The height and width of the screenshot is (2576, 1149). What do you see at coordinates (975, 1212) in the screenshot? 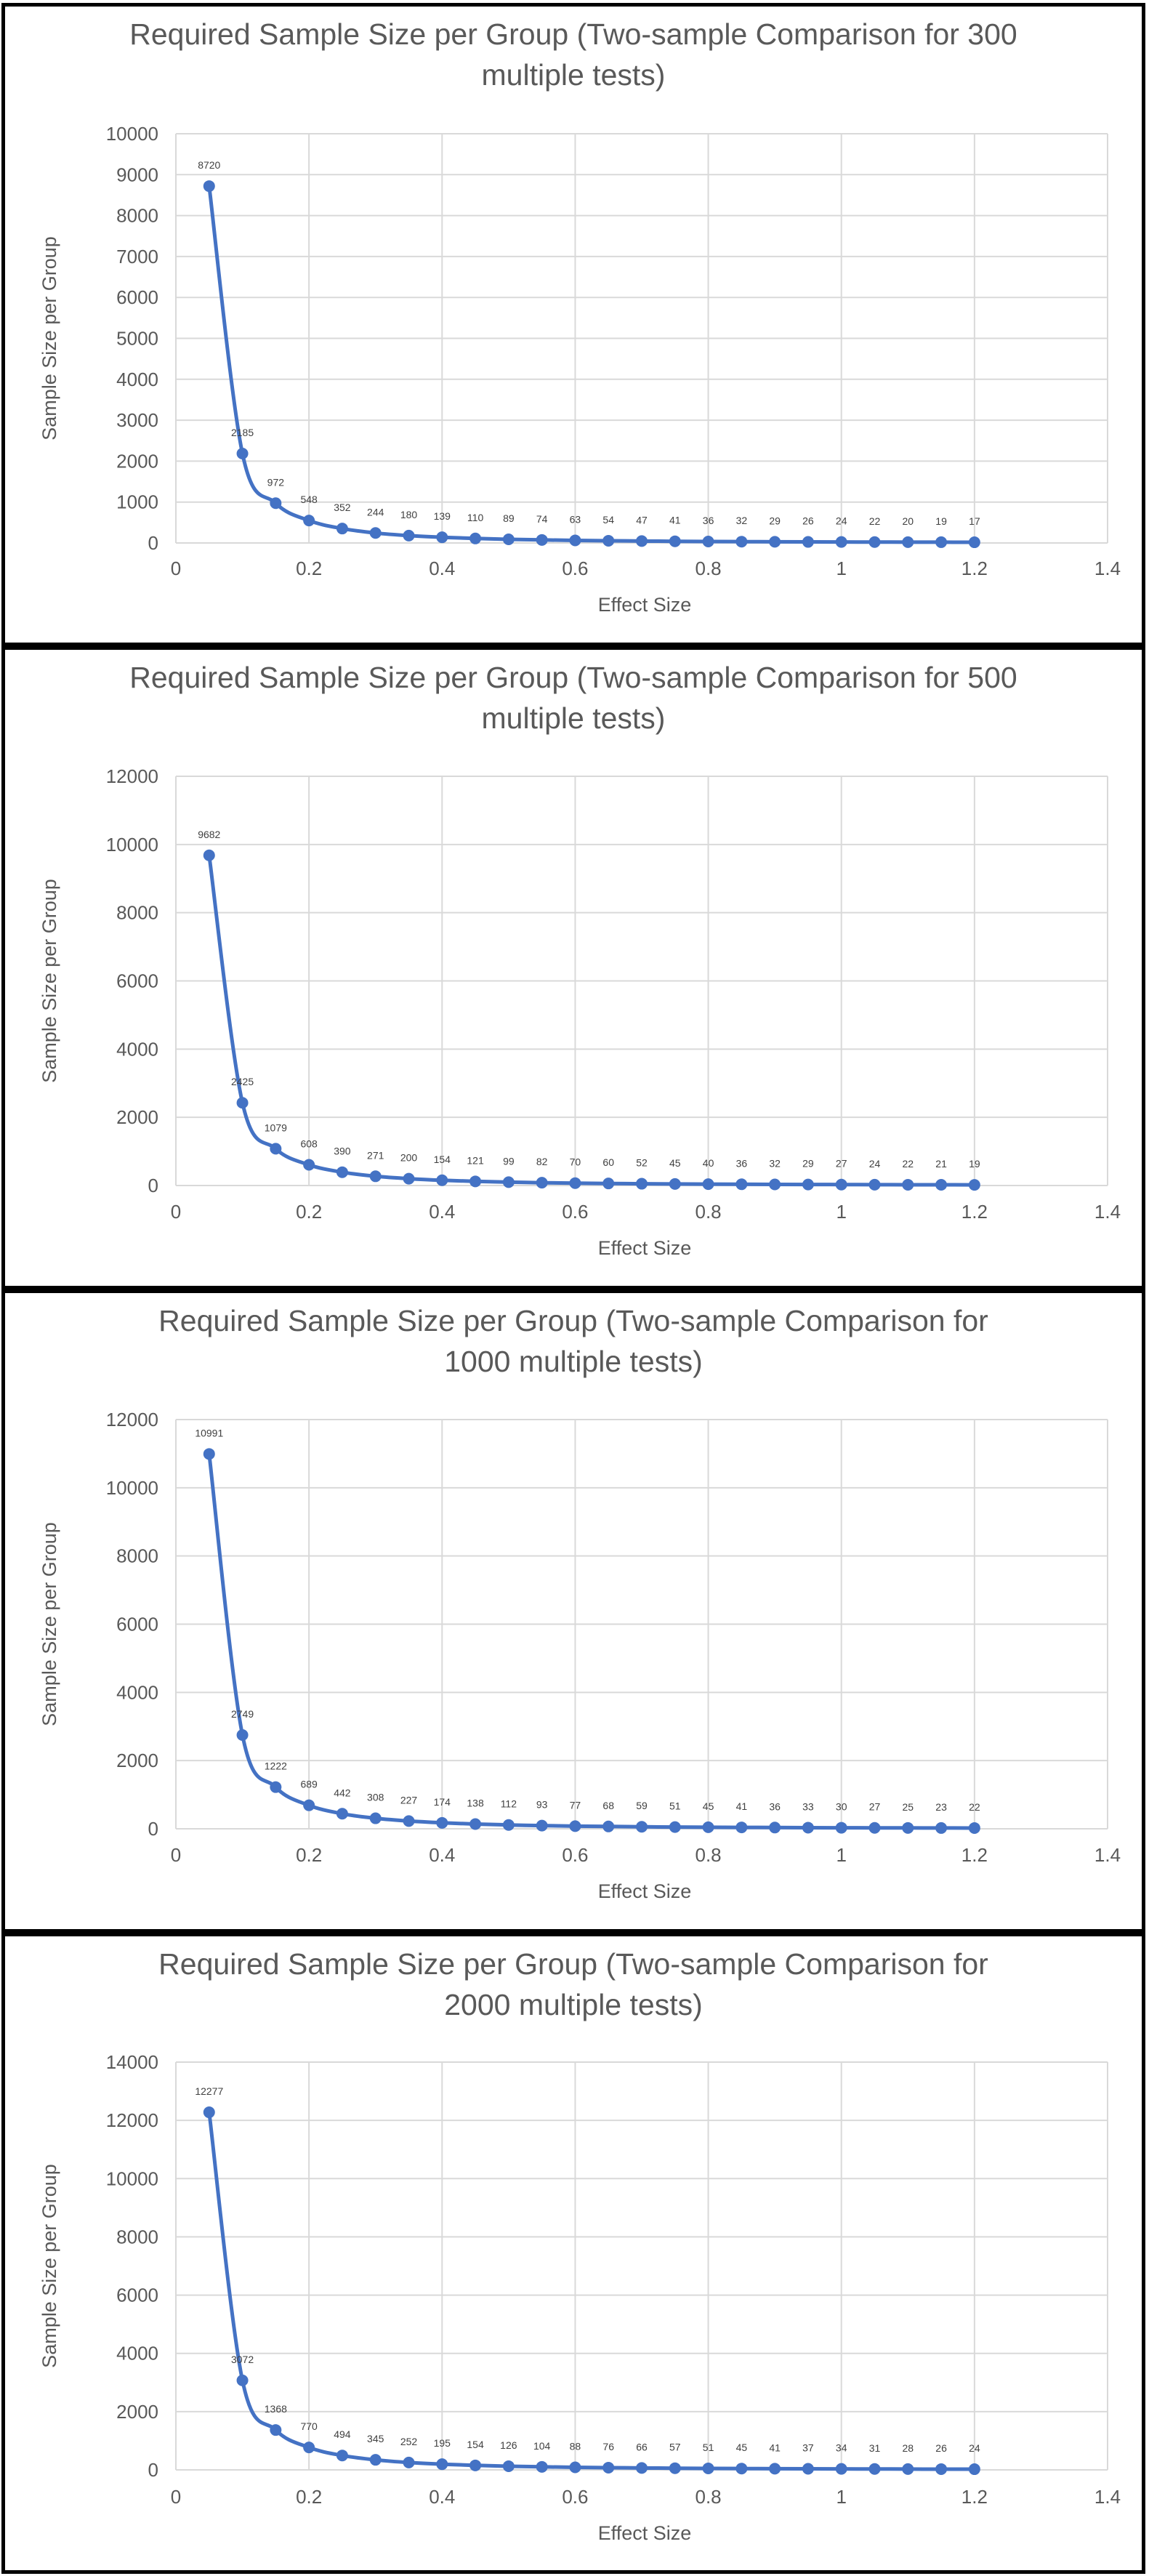
I see `x-tick-label: 1.2` at bounding box center [975, 1212].